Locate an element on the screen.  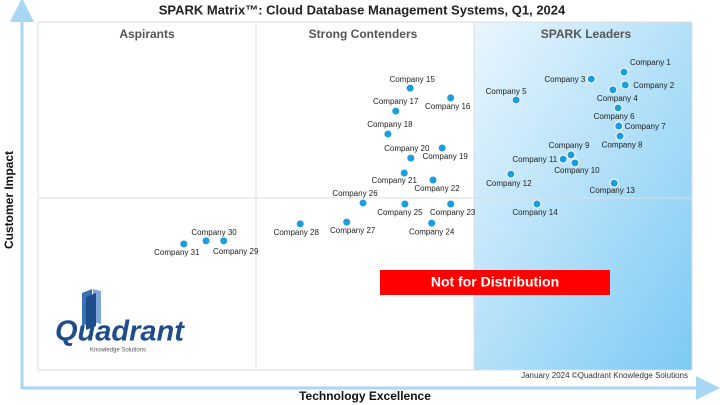
point-label: Company 23 is located at coordinates (453, 212).